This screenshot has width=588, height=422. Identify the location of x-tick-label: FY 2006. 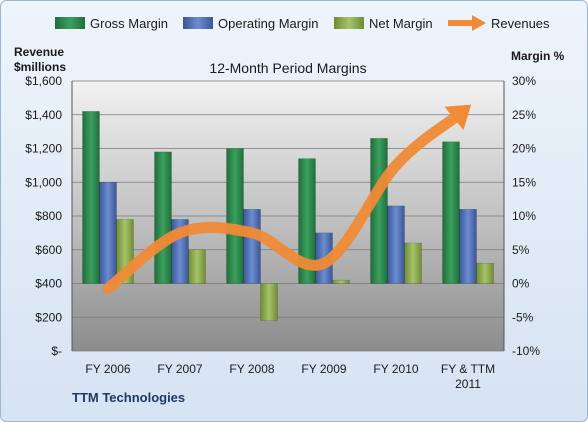
(107, 369).